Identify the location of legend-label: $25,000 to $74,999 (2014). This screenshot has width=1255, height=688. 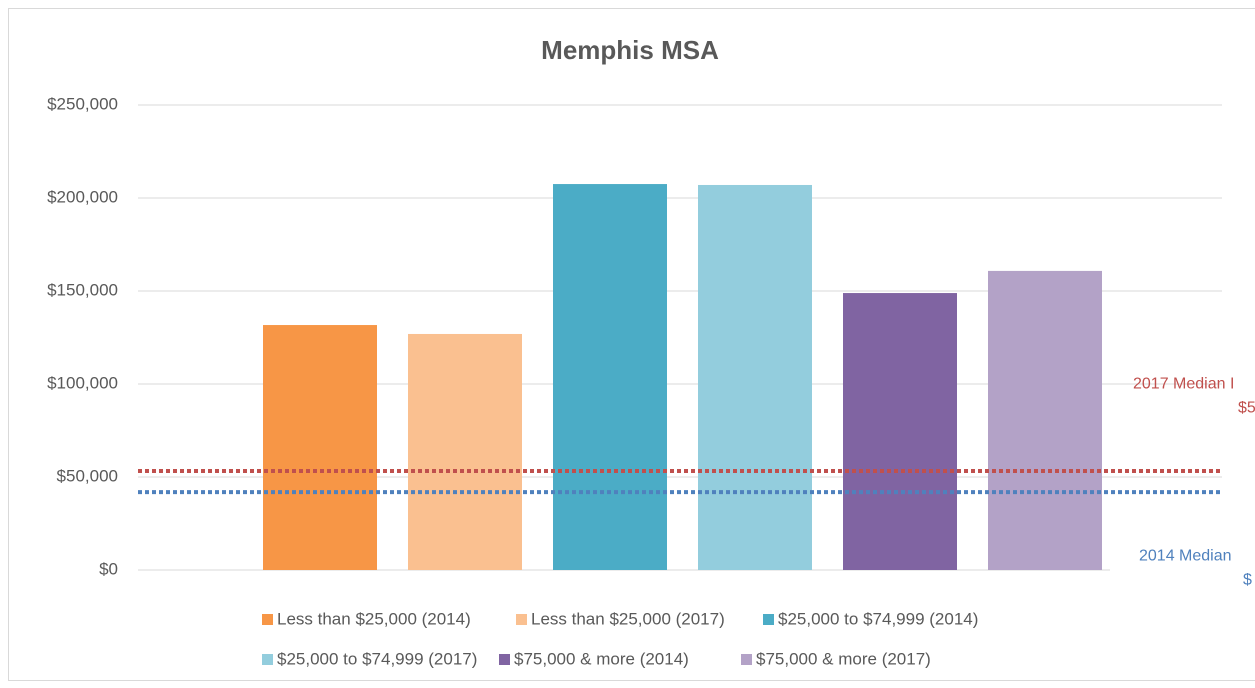
(878, 618).